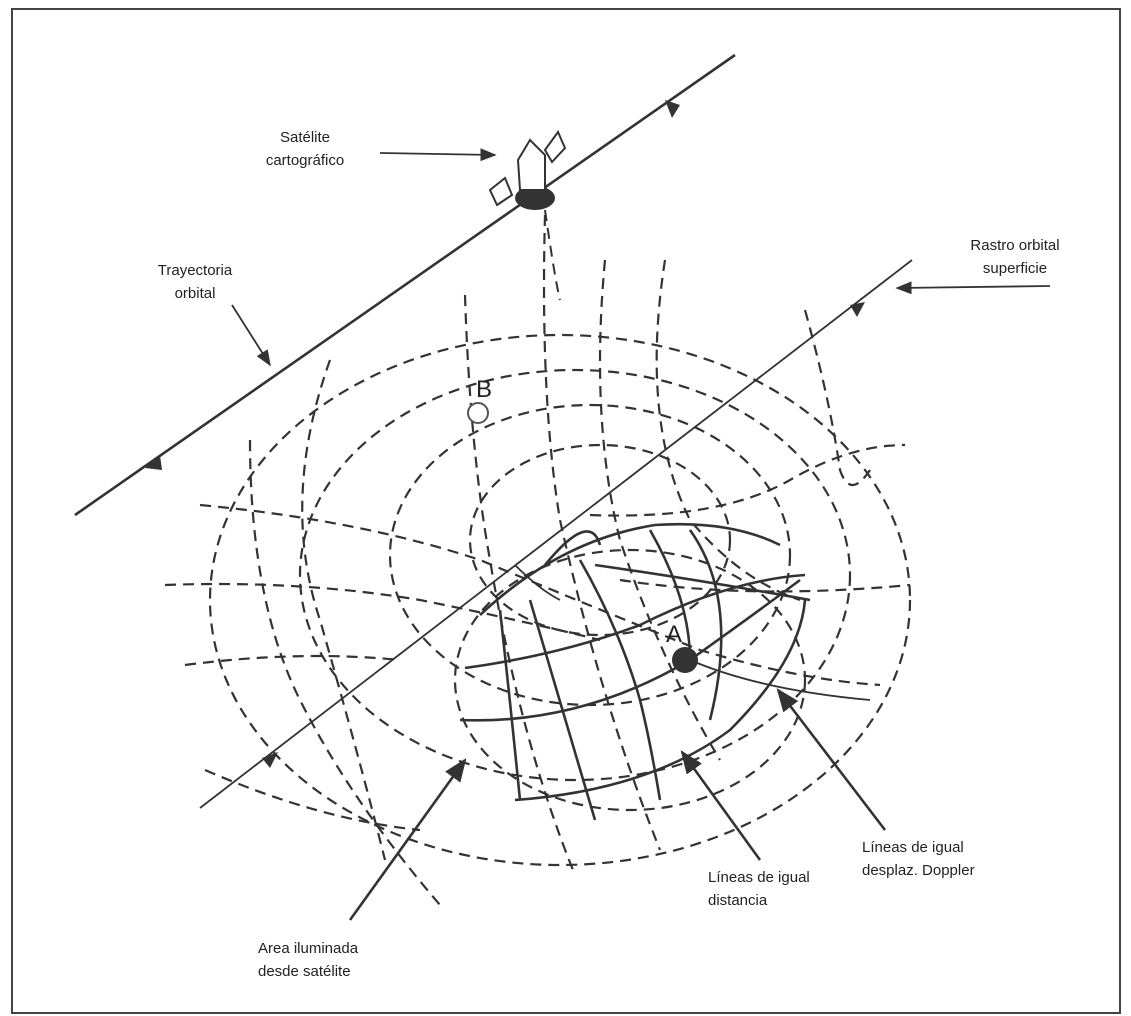  What do you see at coordinates (527, 215) in the screenshot?
I see `satellite-icon` at bounding box center [527, 215].